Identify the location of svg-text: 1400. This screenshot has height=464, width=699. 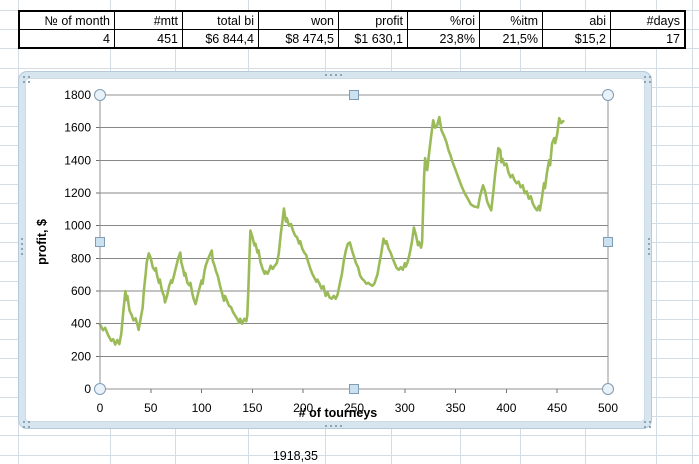
(77, 160).